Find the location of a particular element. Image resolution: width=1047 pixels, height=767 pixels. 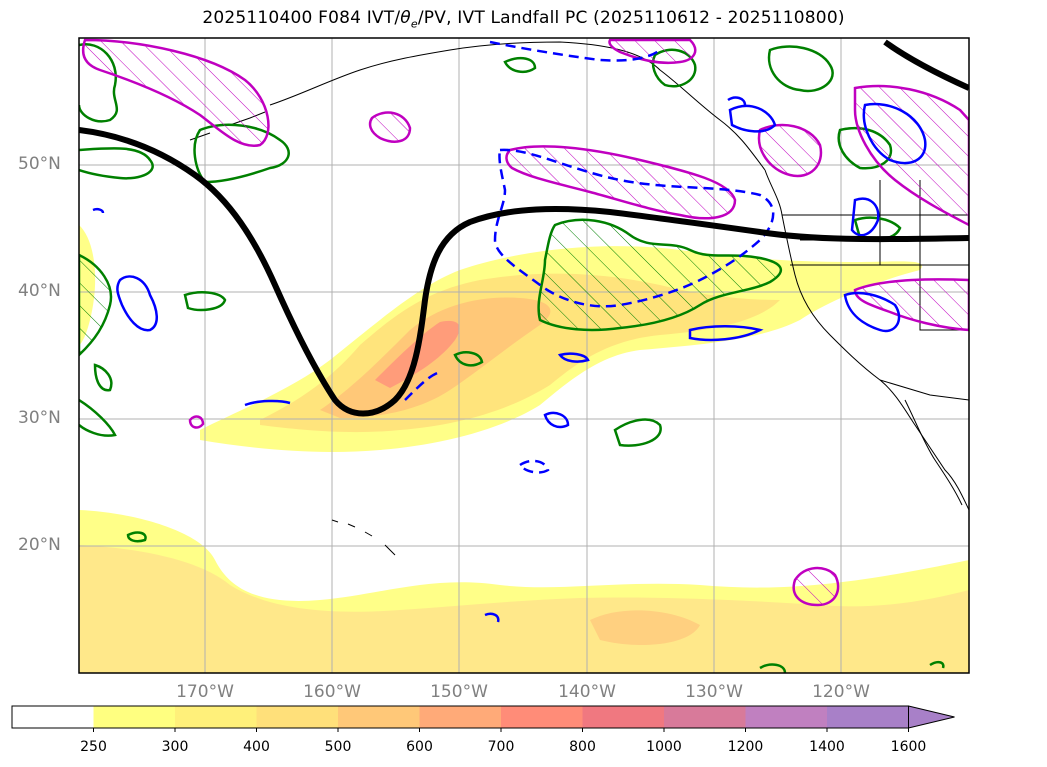

ivt-band-south-core is located at coordinates (645, 627).